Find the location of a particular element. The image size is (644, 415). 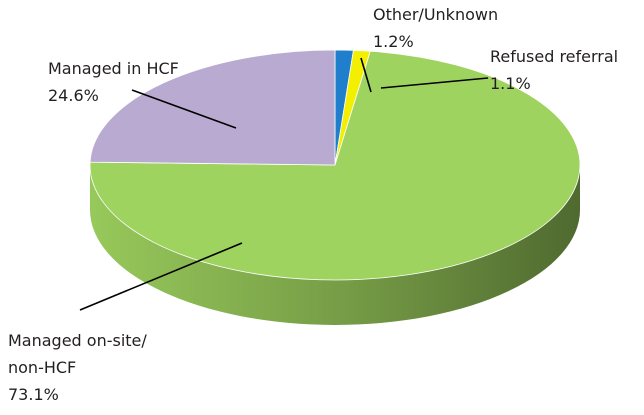

pie-slice is located at coordinates (212, 107).